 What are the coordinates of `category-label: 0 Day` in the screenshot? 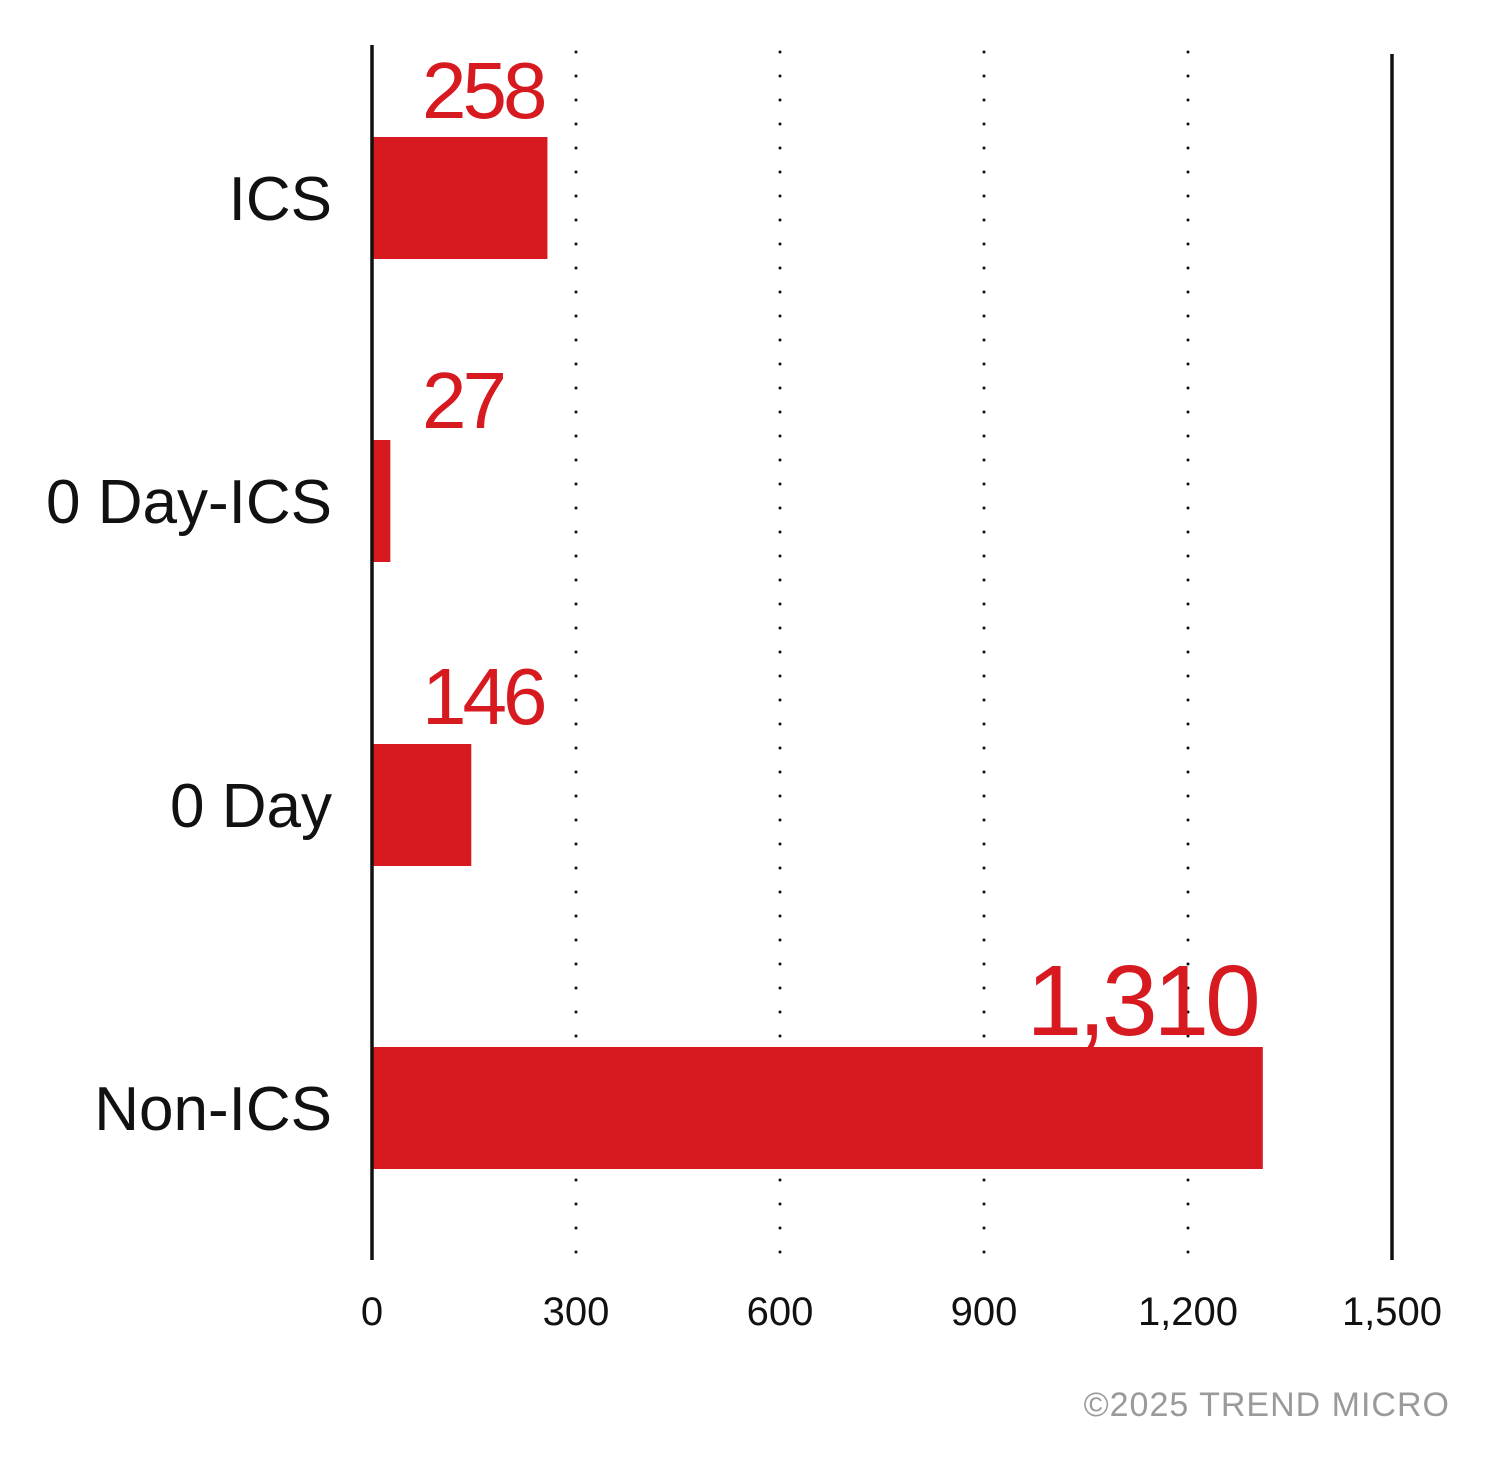 It's located at (251, 806).